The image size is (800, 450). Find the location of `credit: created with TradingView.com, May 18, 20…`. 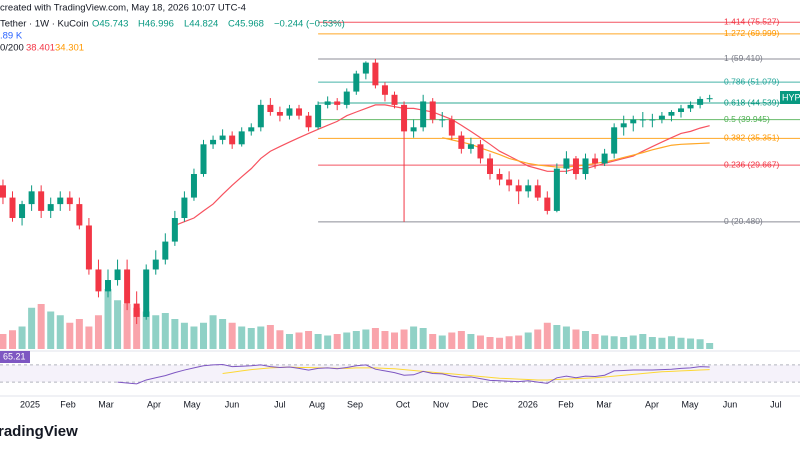

credit: created with TradingView.com, May 18, 20… is located at coordinates (123, 8).